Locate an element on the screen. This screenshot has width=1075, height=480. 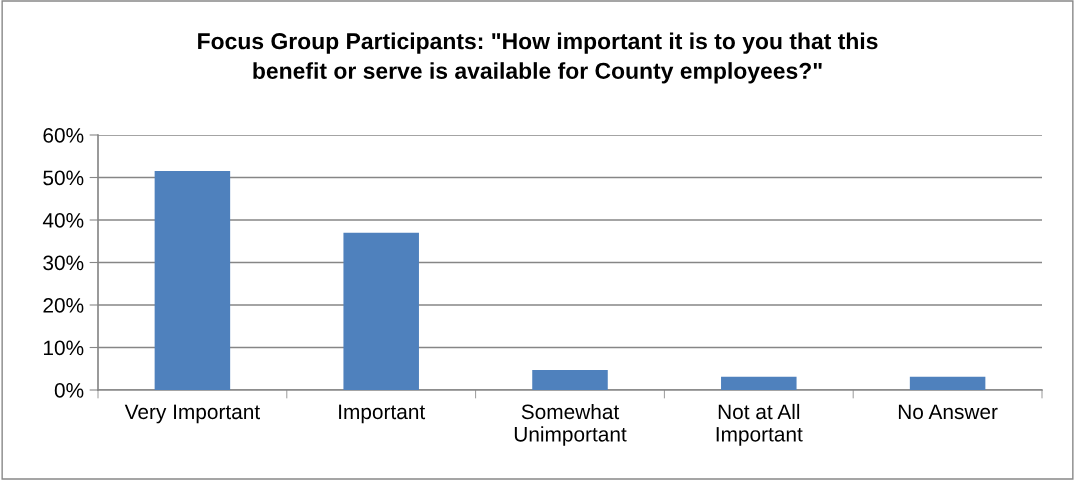
y-tick-label: 50% is located at coordinates (63, 178).